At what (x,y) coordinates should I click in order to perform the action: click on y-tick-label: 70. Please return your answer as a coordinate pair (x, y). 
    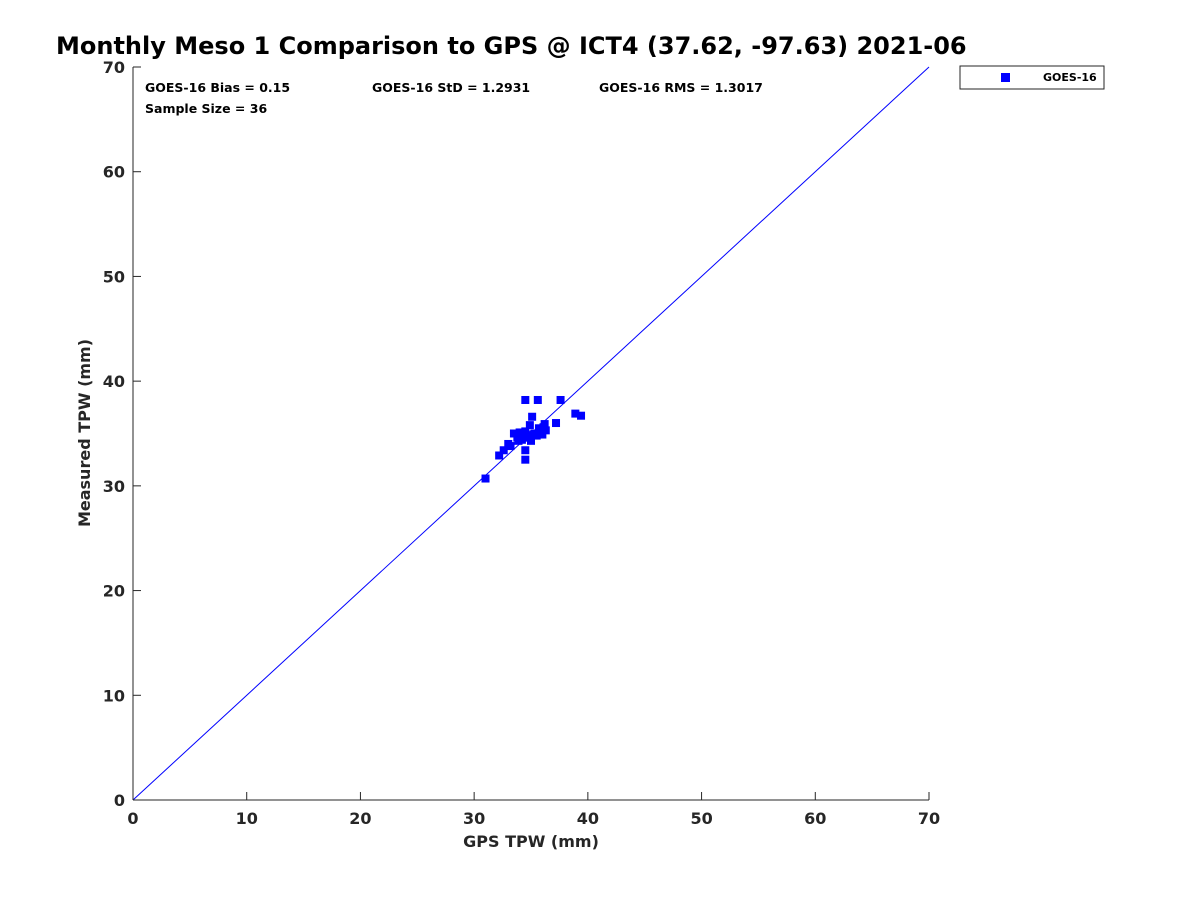
    Looking at the image, I should click on (114, 67).